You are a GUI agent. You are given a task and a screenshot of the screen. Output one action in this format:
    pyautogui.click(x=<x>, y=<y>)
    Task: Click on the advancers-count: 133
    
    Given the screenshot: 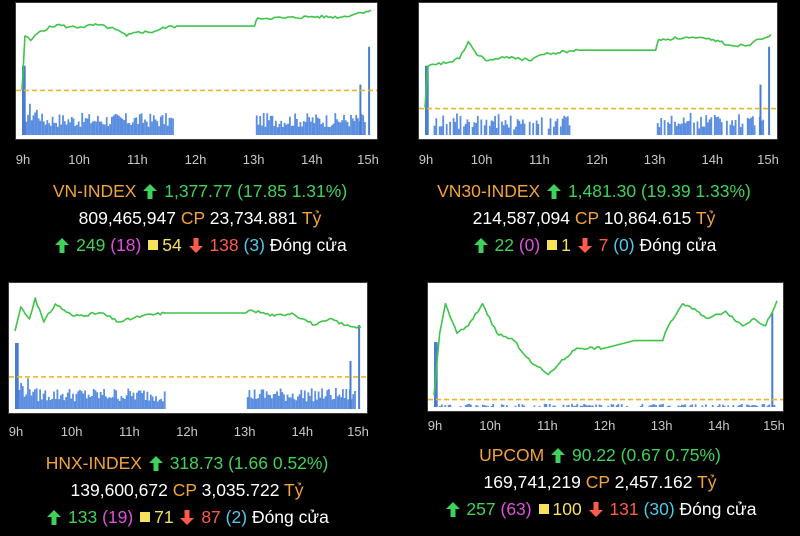 What is the action you would take?
    pyautogui.click(x=83, y=517)
    